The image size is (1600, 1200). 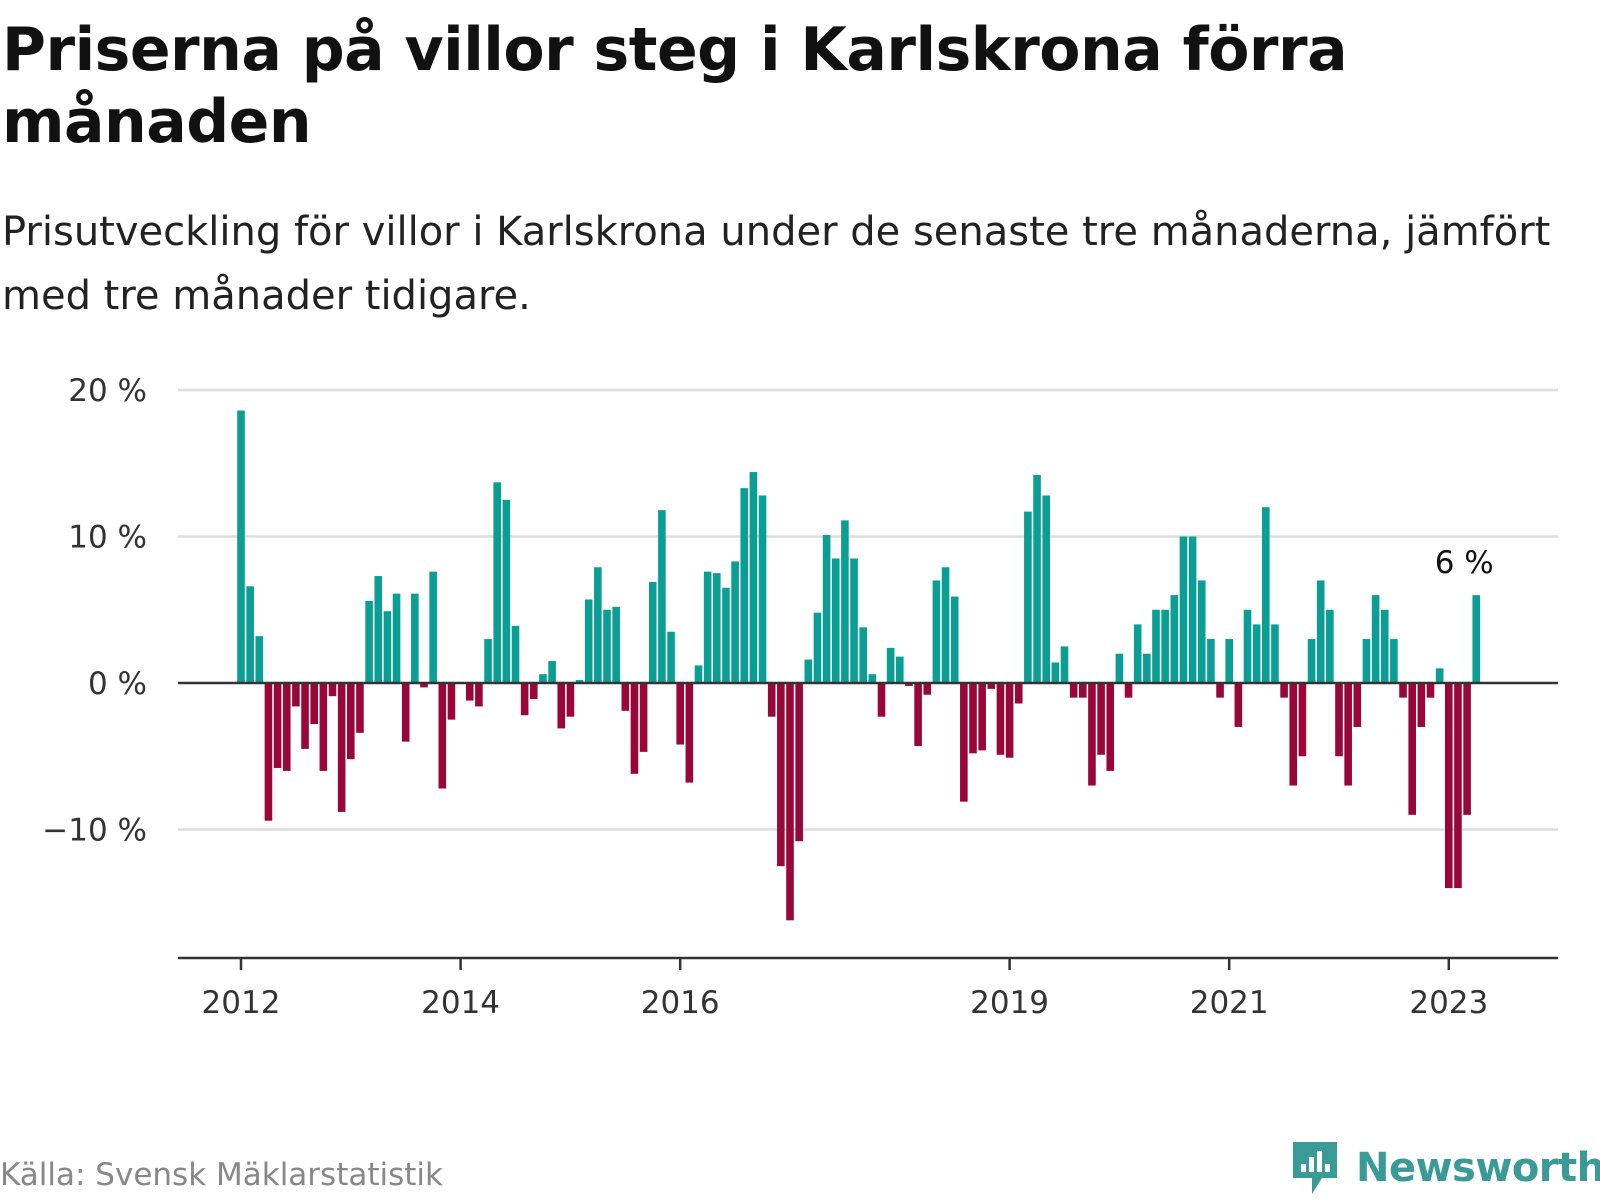 I want to click on brand-logo: Newsworthy, so click(x=1445, y=1168).